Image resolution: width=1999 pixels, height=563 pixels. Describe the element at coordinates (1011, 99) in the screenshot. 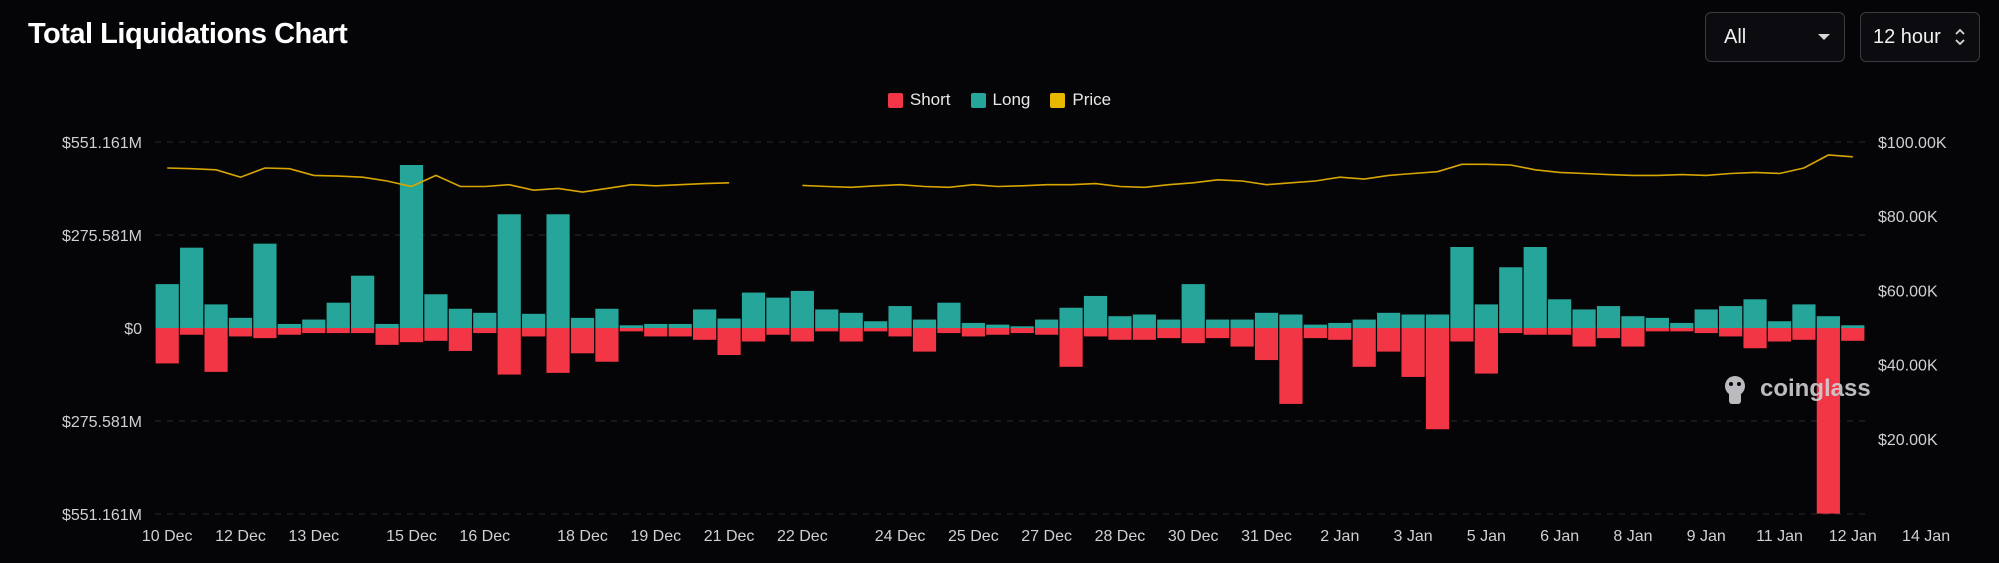

I see `legend-label-long: Long` at that location.